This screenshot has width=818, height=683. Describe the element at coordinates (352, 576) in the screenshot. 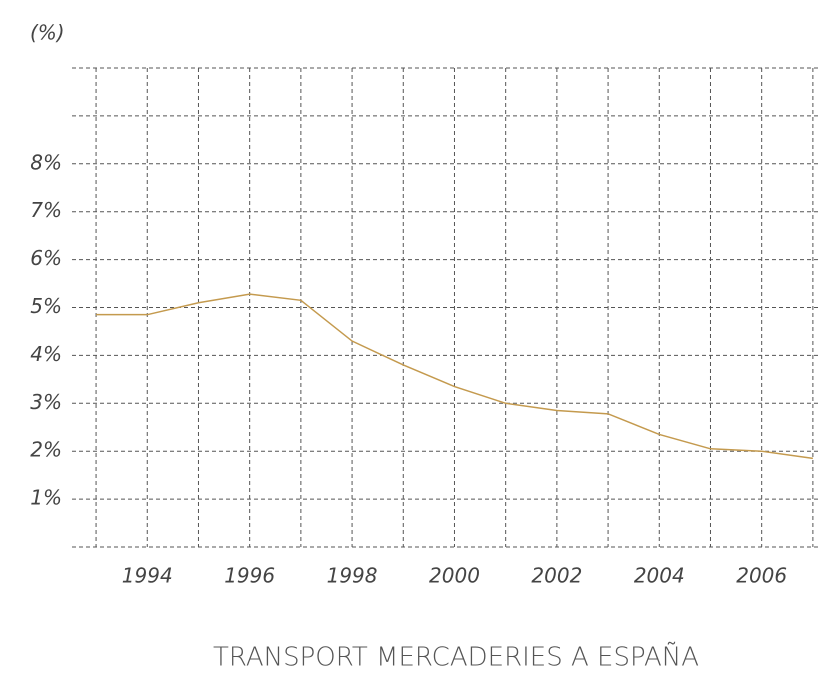

I see `x-tick-label: 1998` at that location.